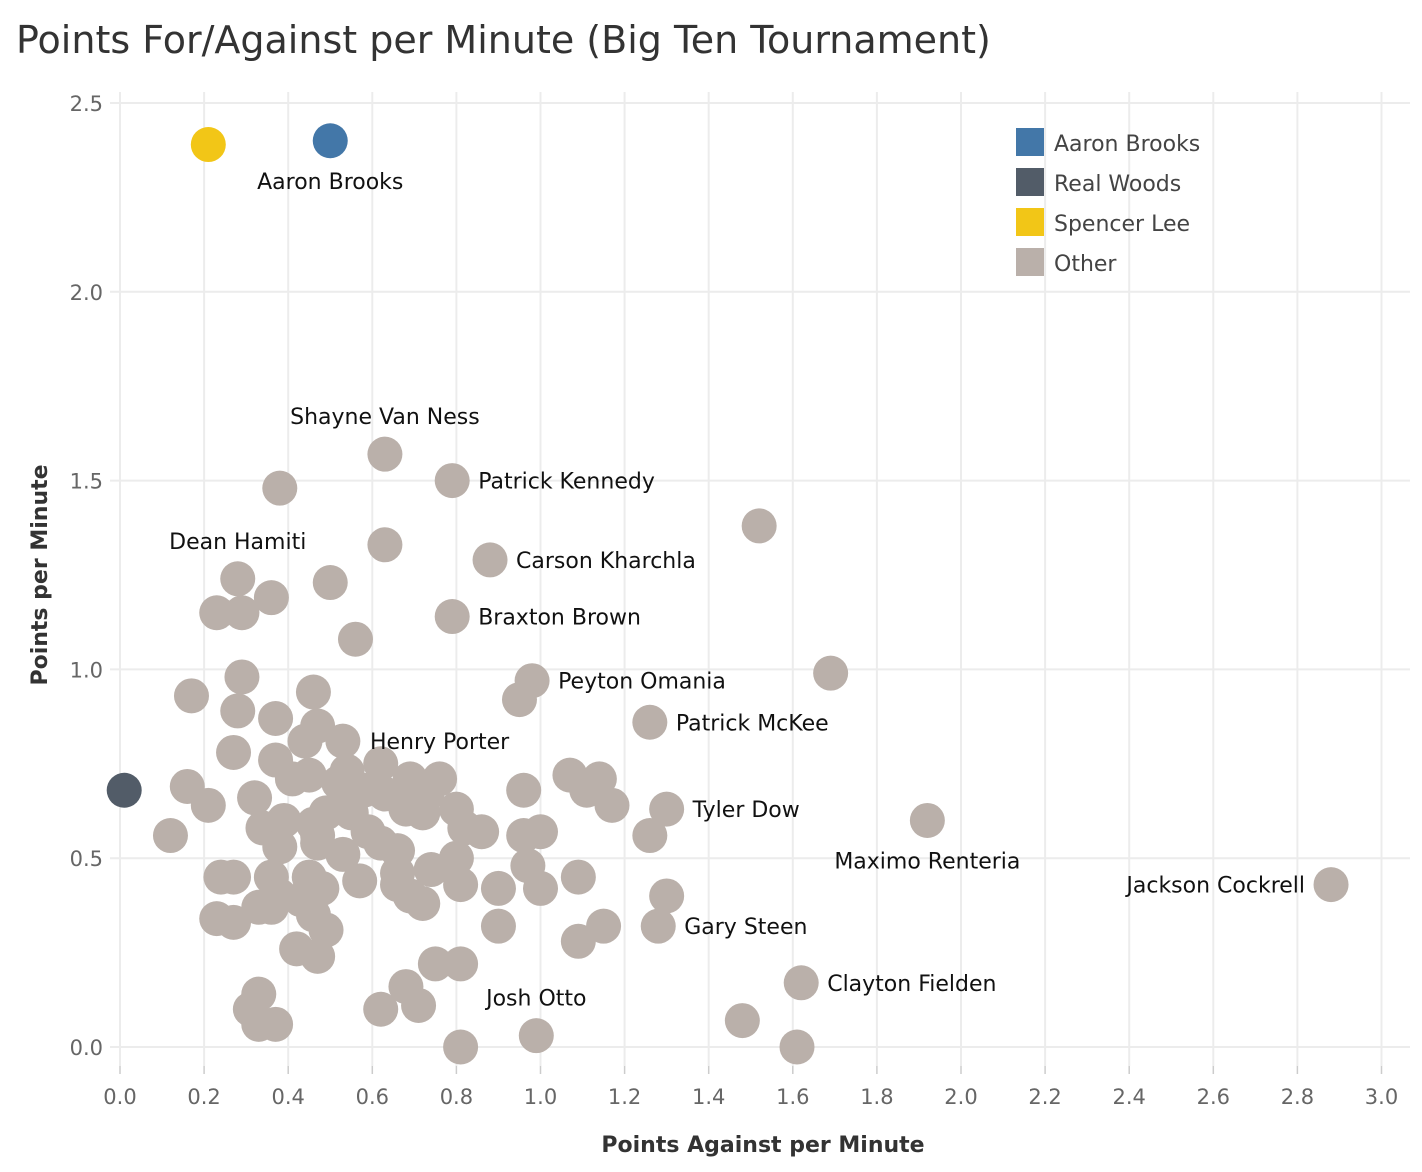  I want to click on x-tick-label: 2.8, so click(1297, 1097).